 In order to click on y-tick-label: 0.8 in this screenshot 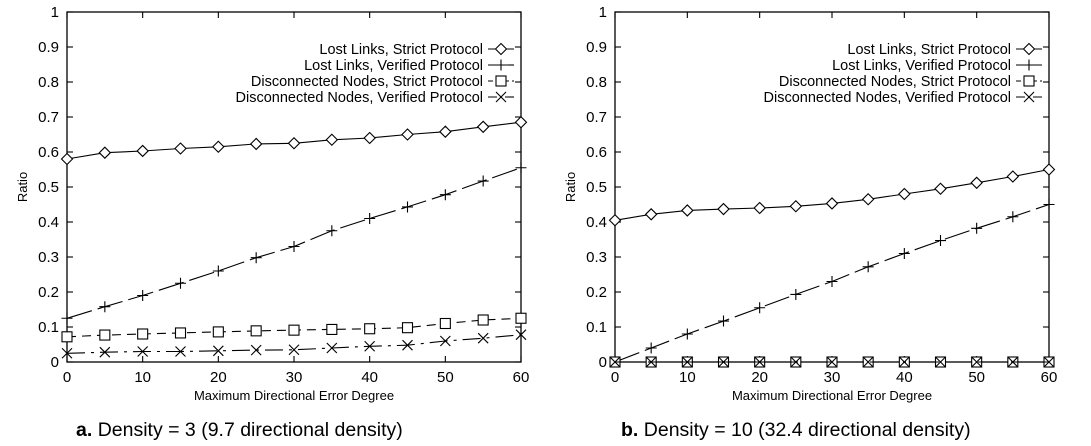, I will do `click(48, 82)`.